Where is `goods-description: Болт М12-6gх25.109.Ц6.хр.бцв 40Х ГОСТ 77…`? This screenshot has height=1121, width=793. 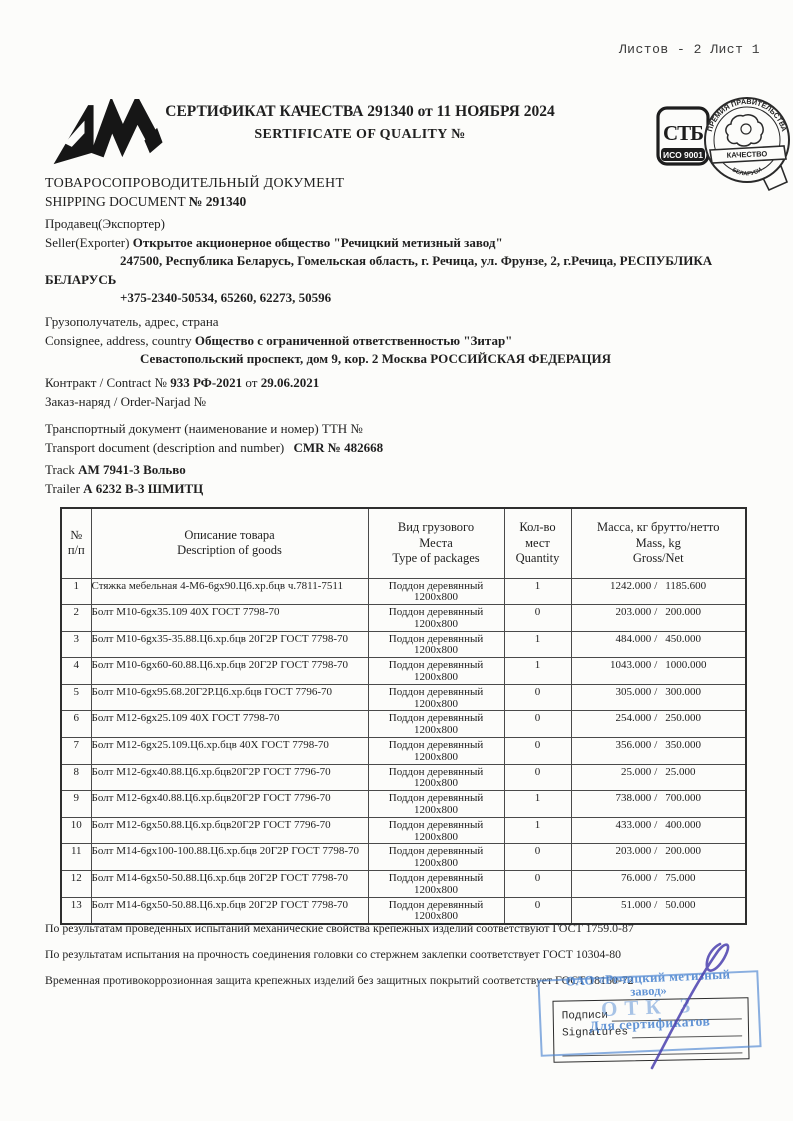
goods-description: Болт М12-6gх25.109.Ц6.хр.бцв 40Х ГОСТ 77… is located at coordinates (229, 751).